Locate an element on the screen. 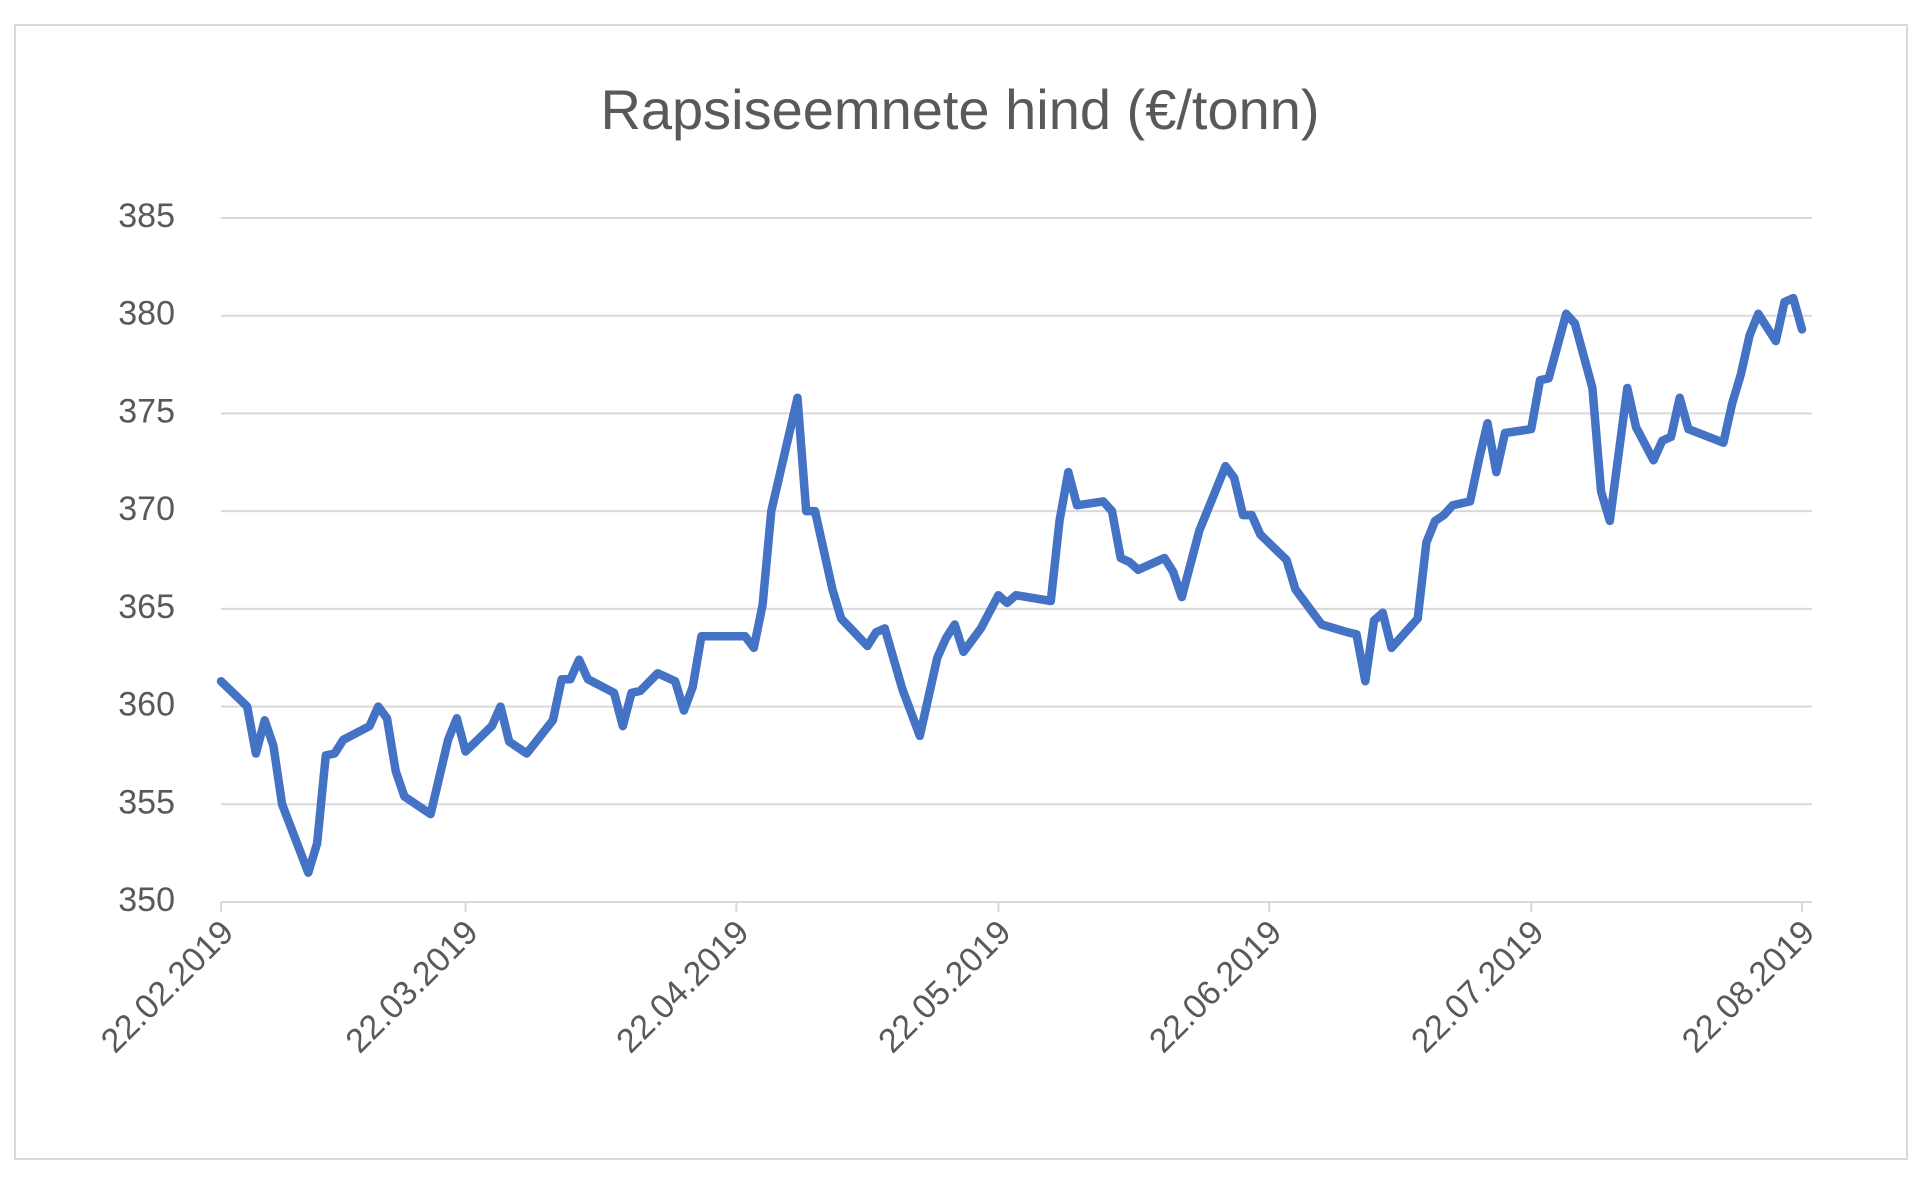 This screenshot has width=1920, height=1179. y-tick-label: 375 is located at coordinates (146, 411).